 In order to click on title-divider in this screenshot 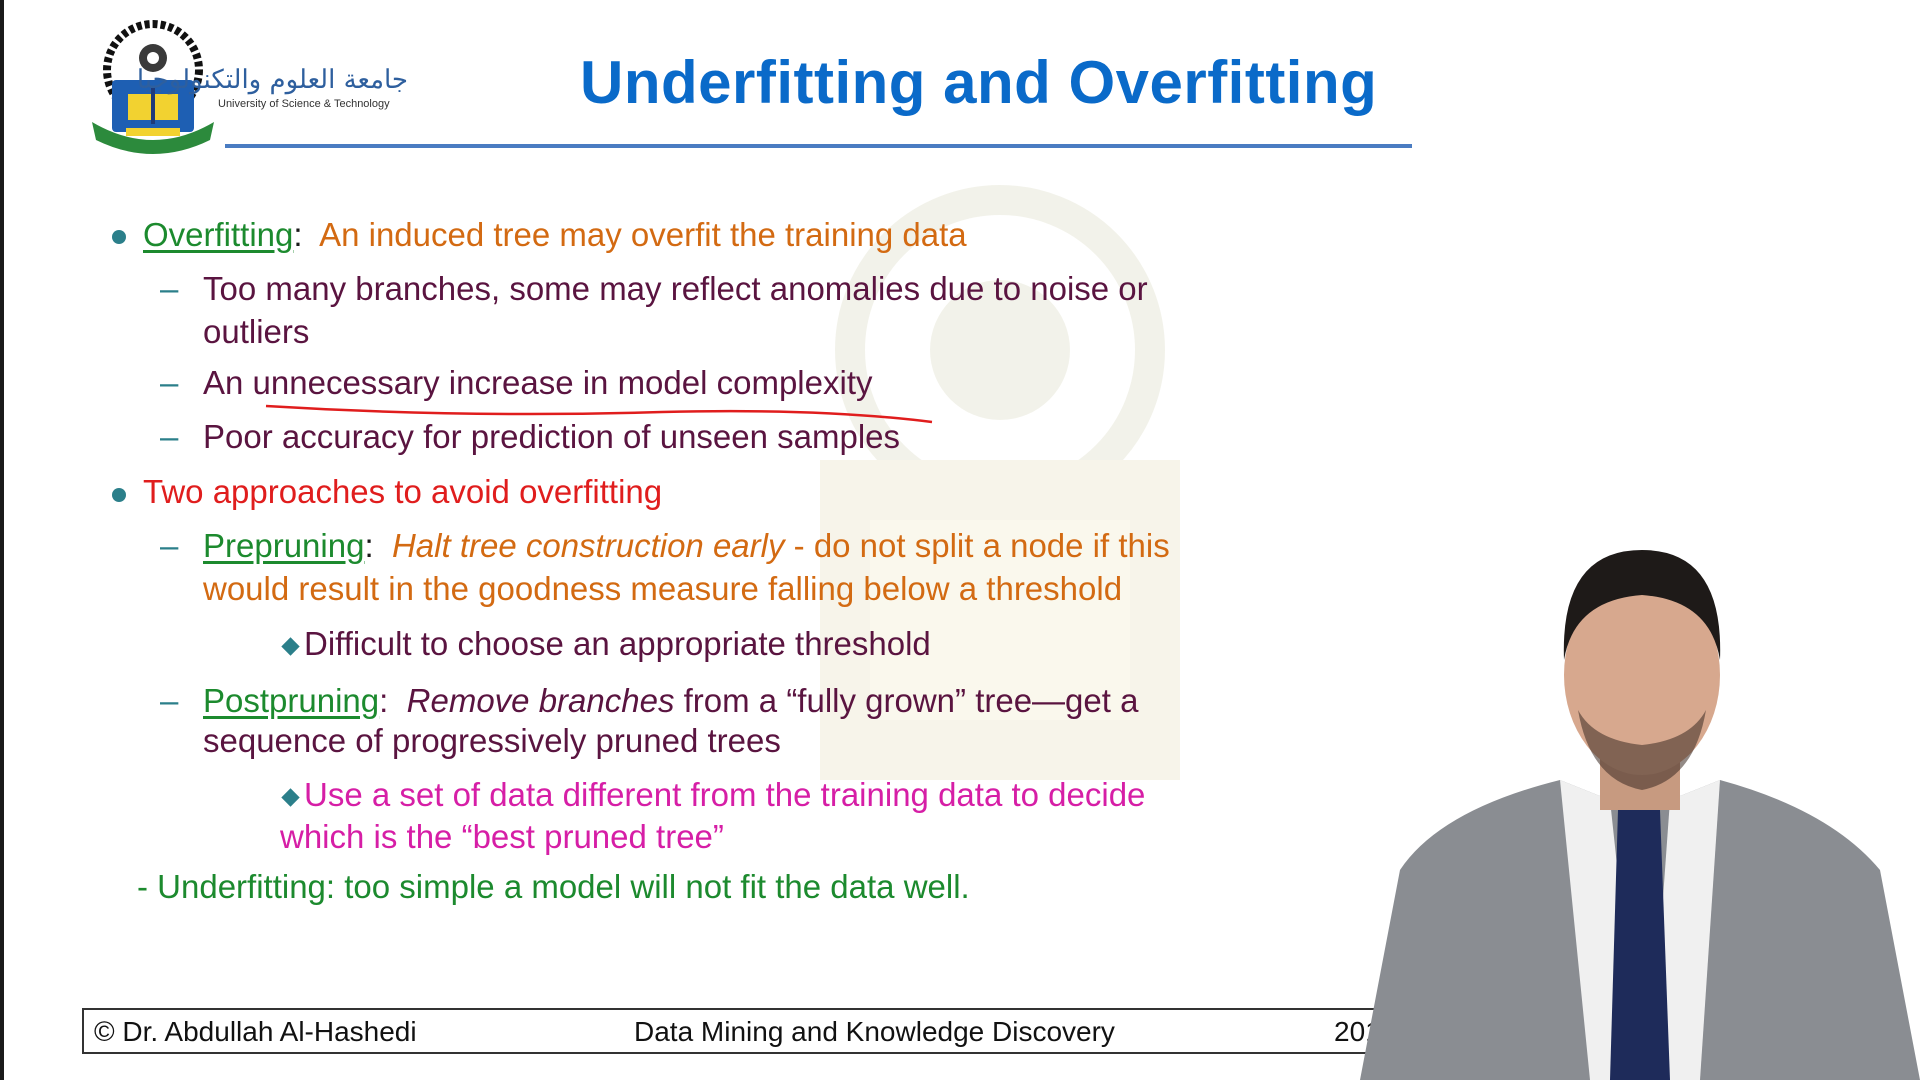, I will do `click(818, 146)`.